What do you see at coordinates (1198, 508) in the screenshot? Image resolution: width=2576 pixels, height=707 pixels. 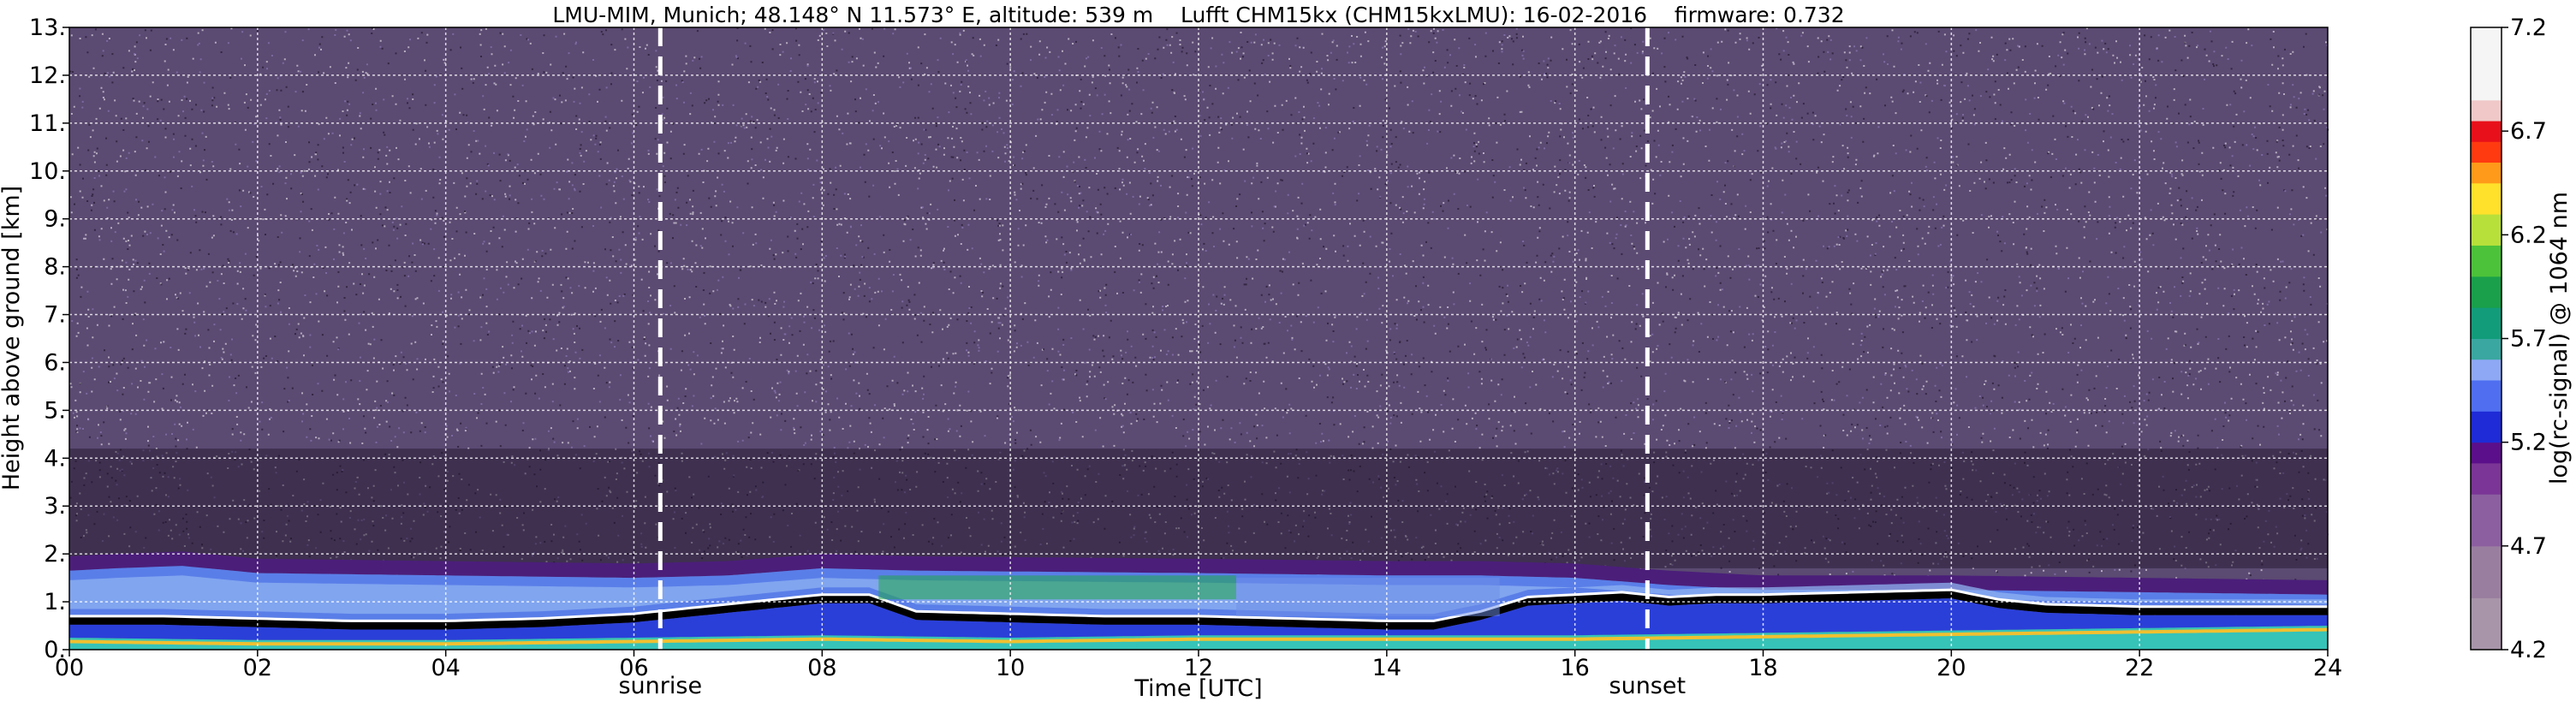 I see `low-noise-zone` at bounding box center [1198, 508].